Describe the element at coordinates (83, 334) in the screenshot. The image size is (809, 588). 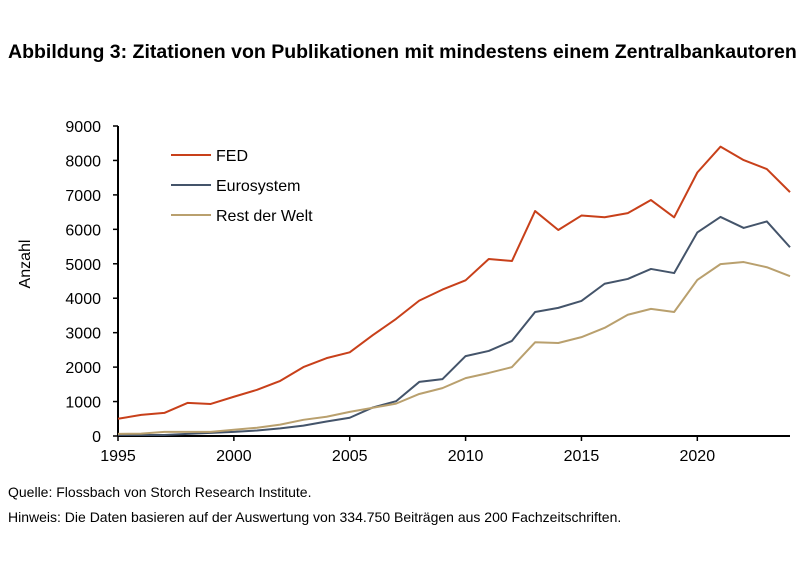
I see `y-tick-label: 3000` at that location.